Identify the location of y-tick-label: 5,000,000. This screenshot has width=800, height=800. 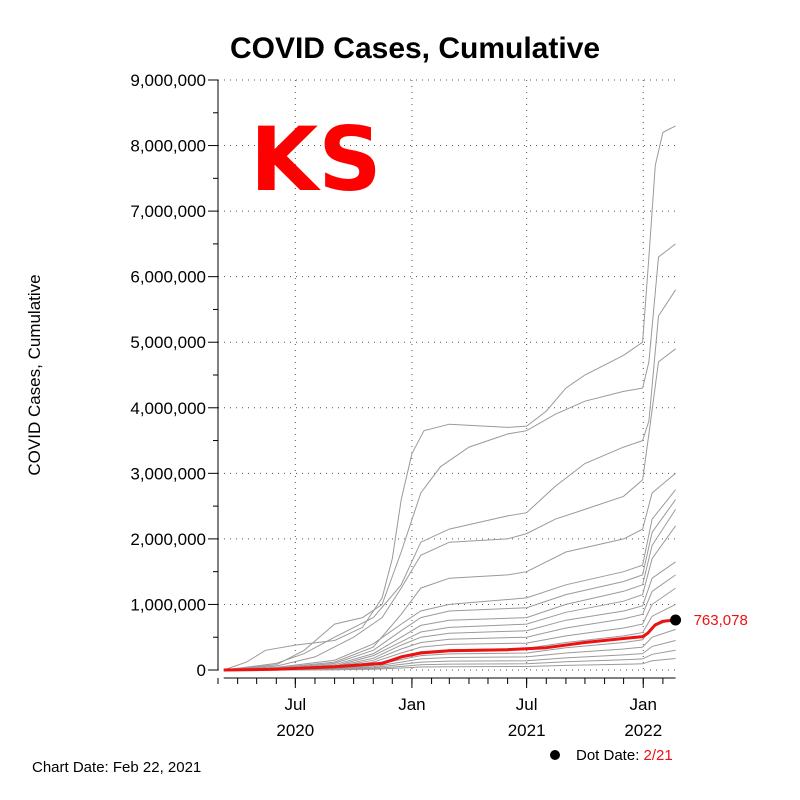
(168, 342).